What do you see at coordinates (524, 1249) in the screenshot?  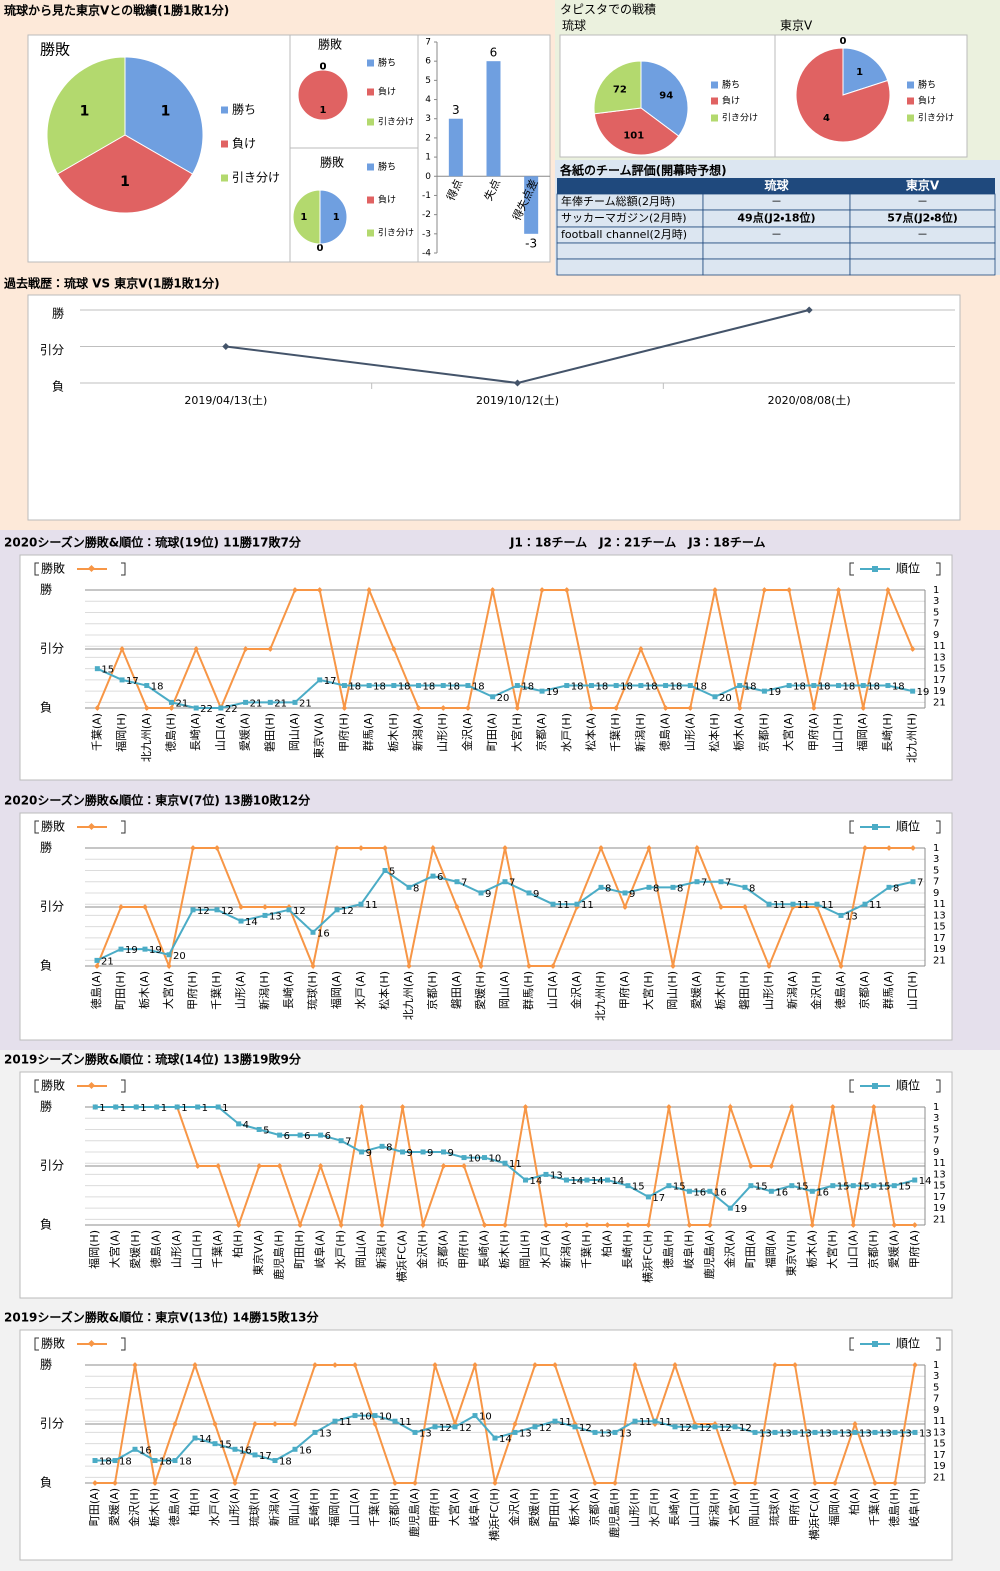 I see `x-tick-label: 岡山(H)` at bounding box center [524, 1249].